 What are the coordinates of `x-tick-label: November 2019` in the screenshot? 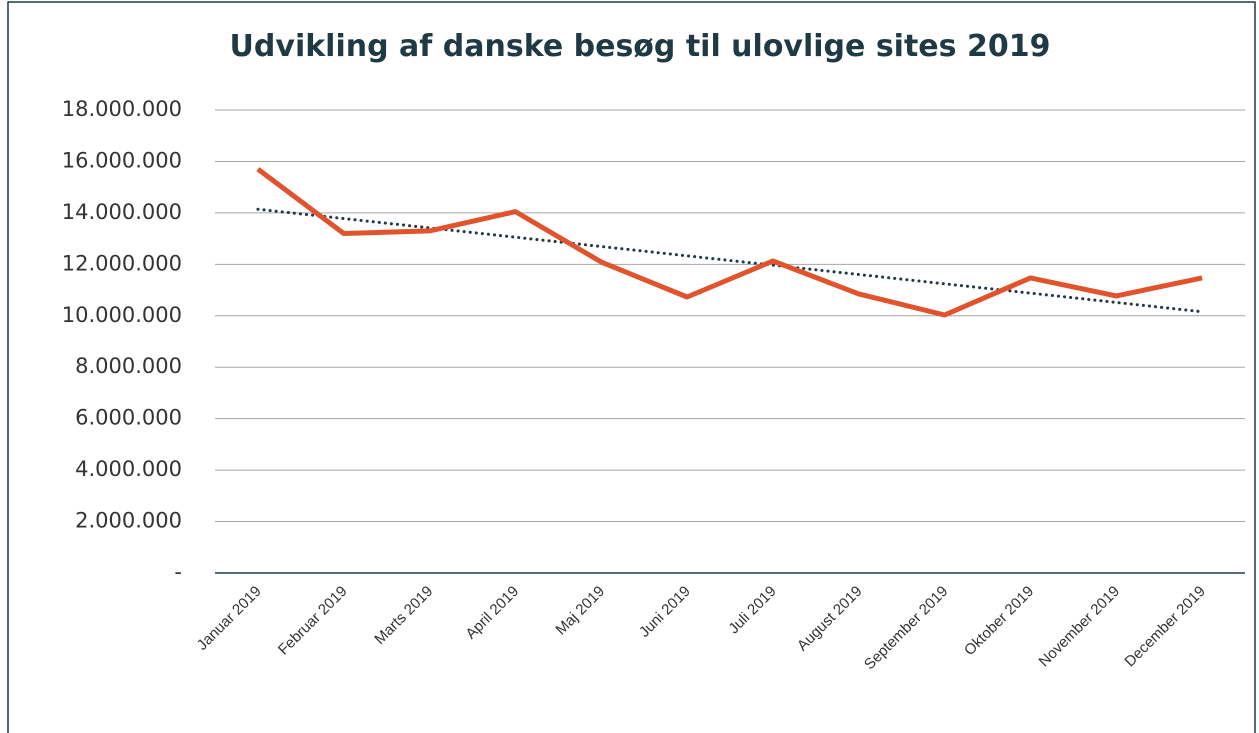 It's located at (1079, 626).